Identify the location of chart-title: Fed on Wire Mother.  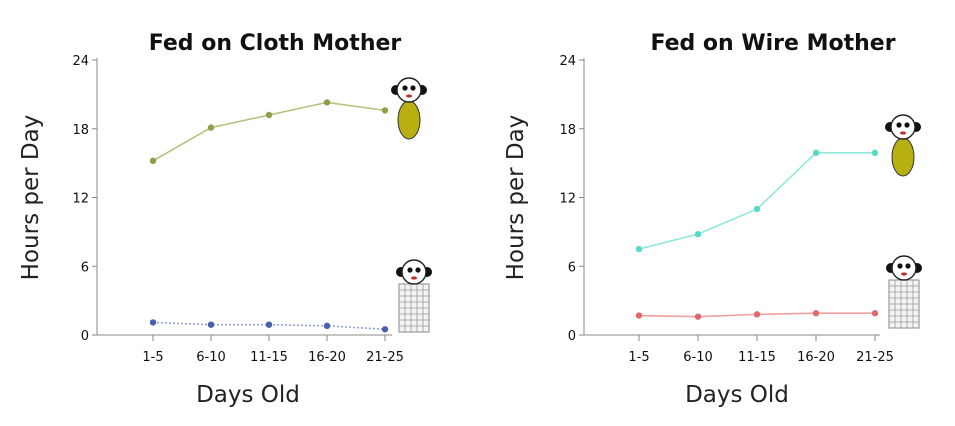
(772, 43).